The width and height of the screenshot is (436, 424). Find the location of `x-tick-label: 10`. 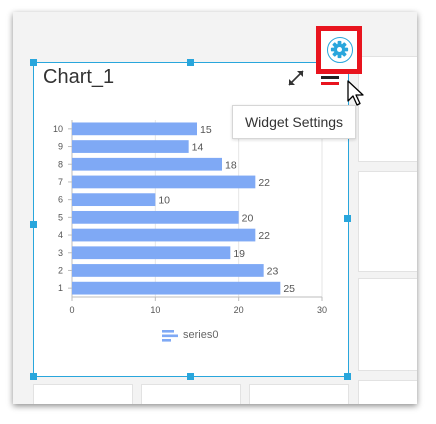

x-tick-label: 10 is located at coordinates (155, 310).